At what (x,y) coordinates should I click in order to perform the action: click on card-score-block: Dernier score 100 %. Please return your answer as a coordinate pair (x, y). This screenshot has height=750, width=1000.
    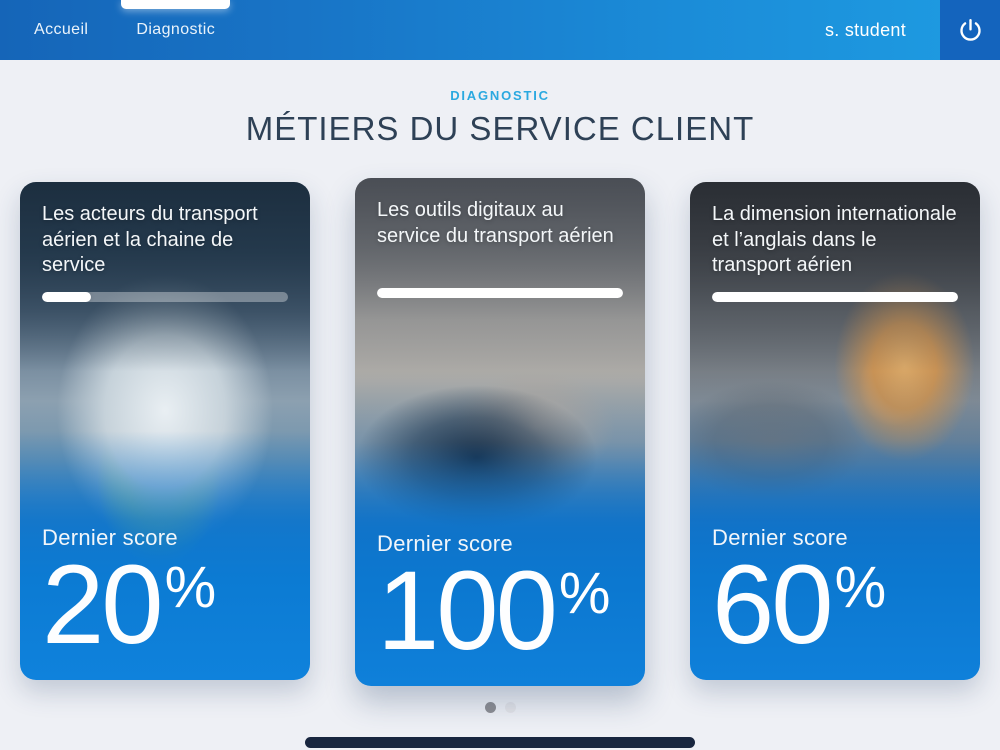
    Looking at the image, I should click on (500, 601).